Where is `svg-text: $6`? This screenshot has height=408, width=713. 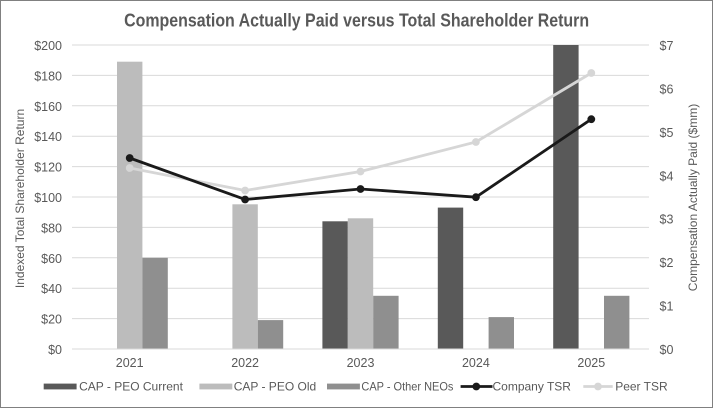 svg-text: $6 is located at coordinates (667, 89).